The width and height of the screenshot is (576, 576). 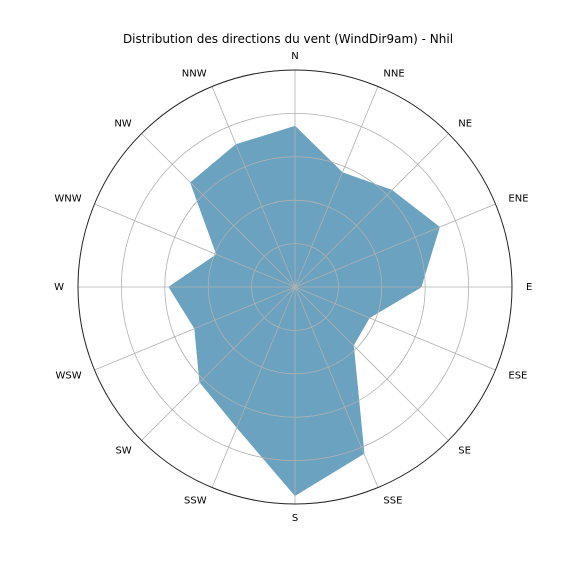 I want to click on direction-label-ssw: SSW, so click(x=195, y=500).